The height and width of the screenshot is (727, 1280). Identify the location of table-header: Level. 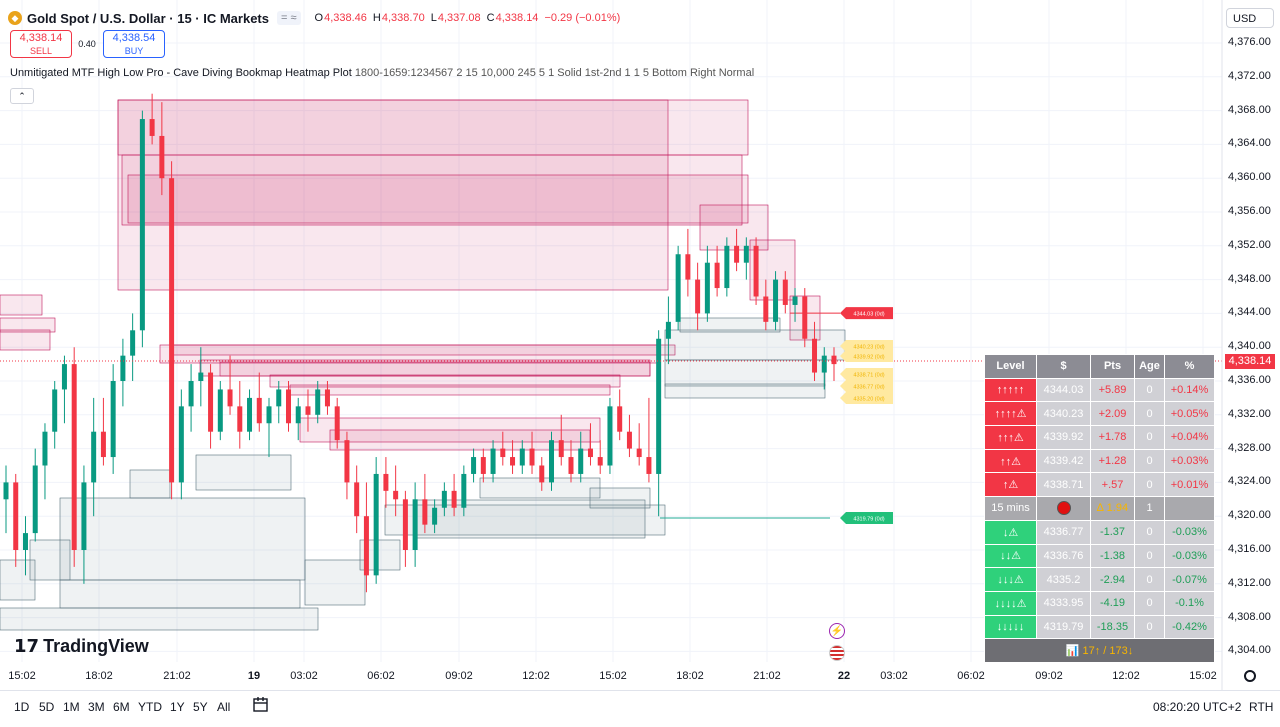
(1010, 366).